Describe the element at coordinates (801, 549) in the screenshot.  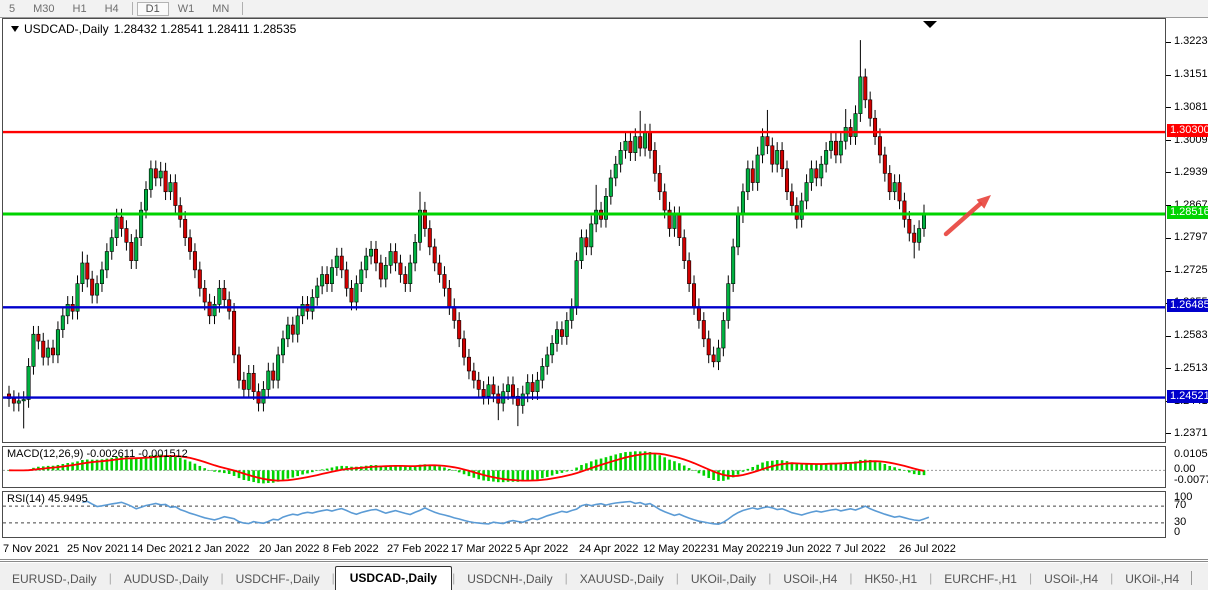
I see `date-tick-label: 19 Jun 2022` at that location.